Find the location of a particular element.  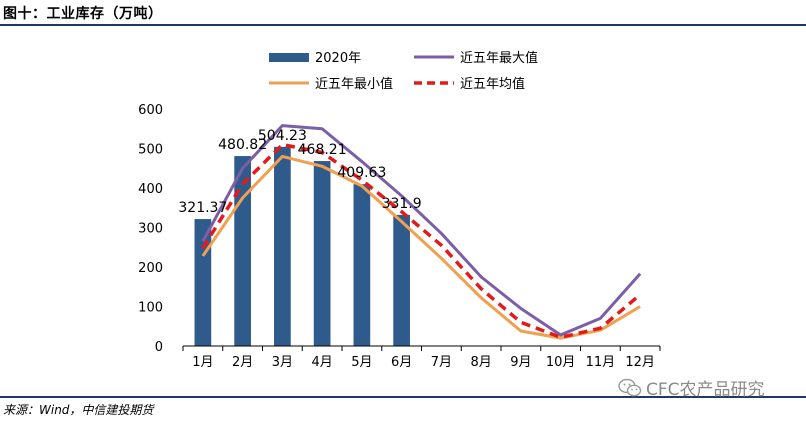

watermark-text: CFC农产品研究 is located at coordinates (705, 390).